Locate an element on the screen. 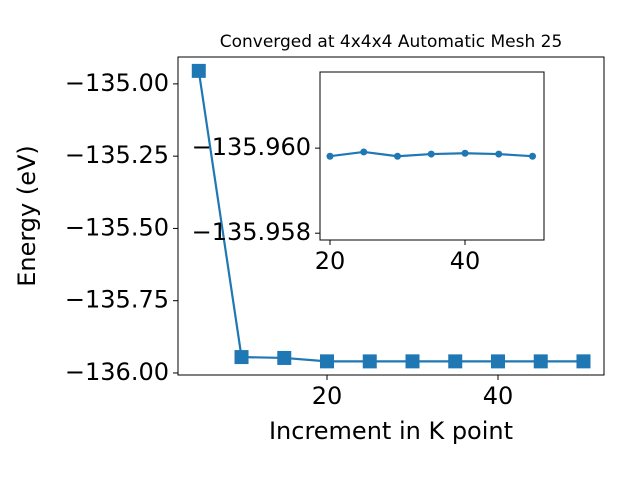 The width and height of the screenshot is (640, 480). y-tick-label: −136.00 is located at coordinates (117, 372).